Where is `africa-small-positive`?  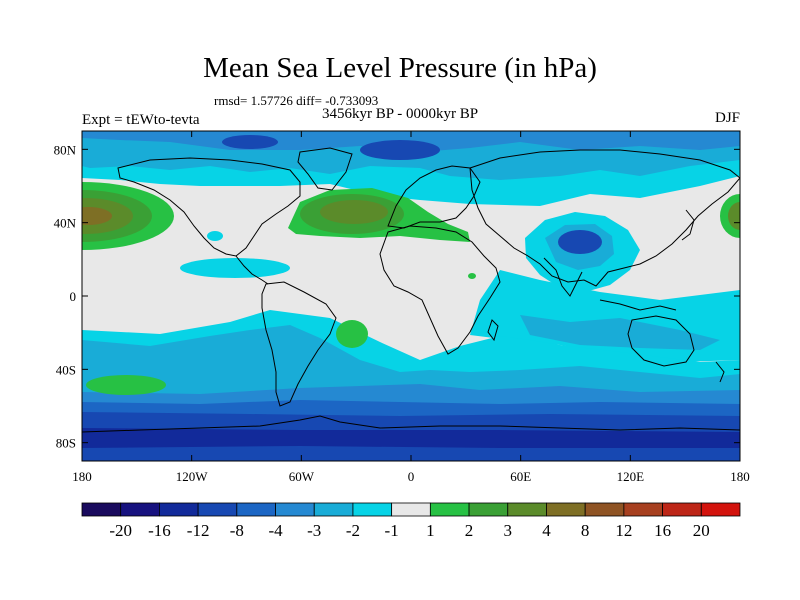 africa-small-positive is located at coordinates (472, 276).